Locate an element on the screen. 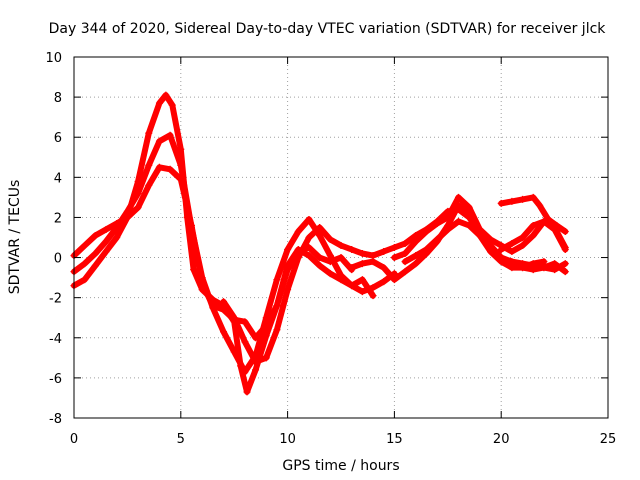 The width and height of the screenshot is (640, 480). x-tick-label: 20 is located at coordinates (501, 439).